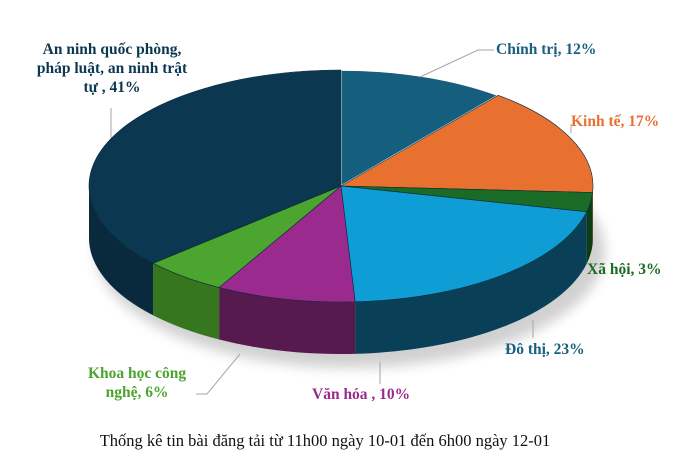  I want to click on label-text: Đô thị, 23%, so click(545, 349).